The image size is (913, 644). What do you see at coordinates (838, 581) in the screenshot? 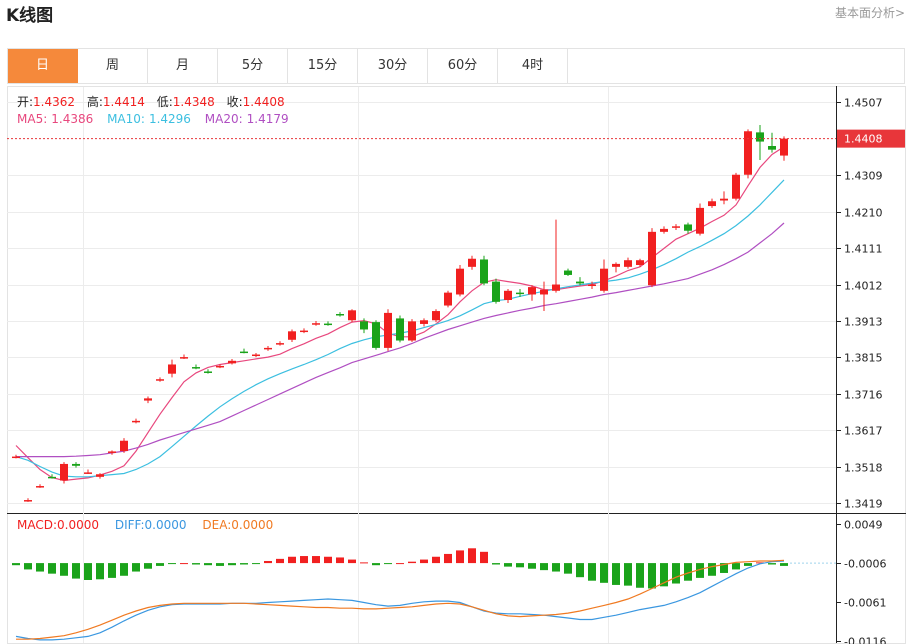
I see `macd-axis: 0.0049 -0.0006 -0.0061 -0.0116` at bounding box center [838, 581].